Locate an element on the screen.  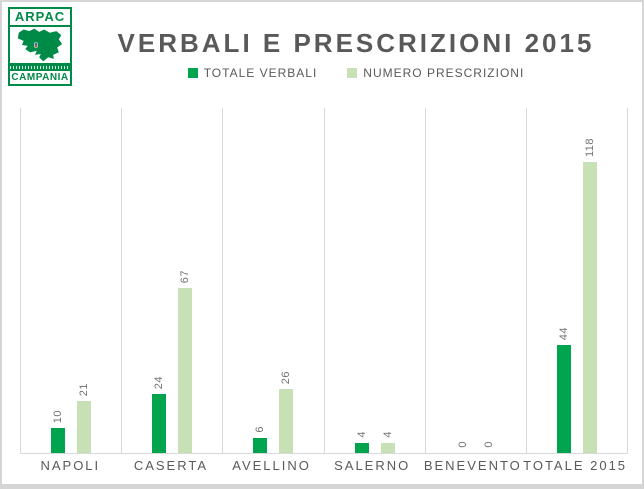
chart-title: VERBALI E PRESCRIZIONI 2015 is located at coordinates (356, 43).